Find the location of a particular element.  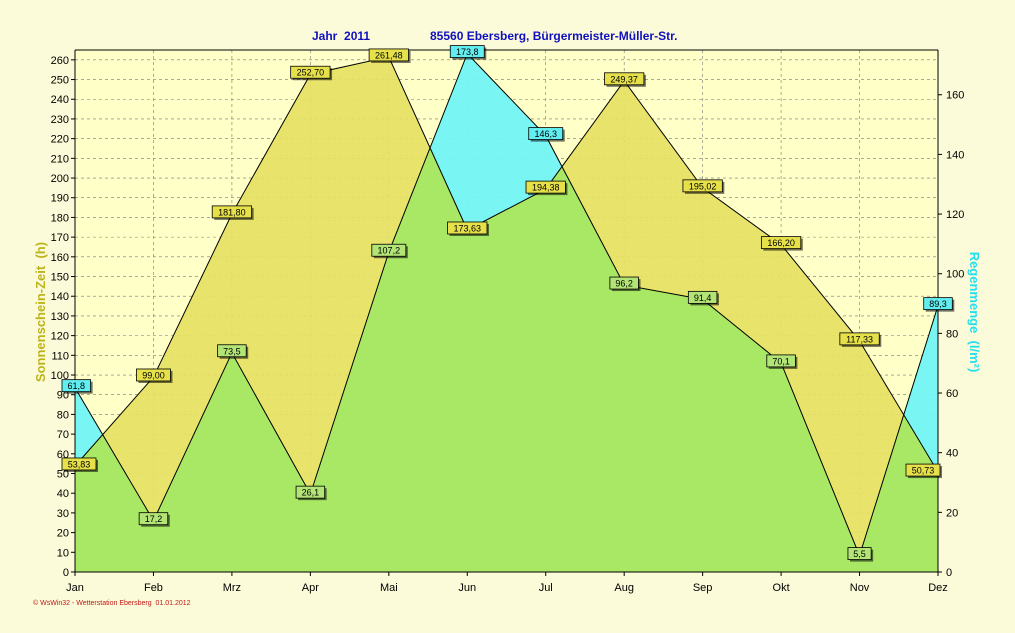

sunshine-data-label: 195,02 is located at coordinates (703, 186).